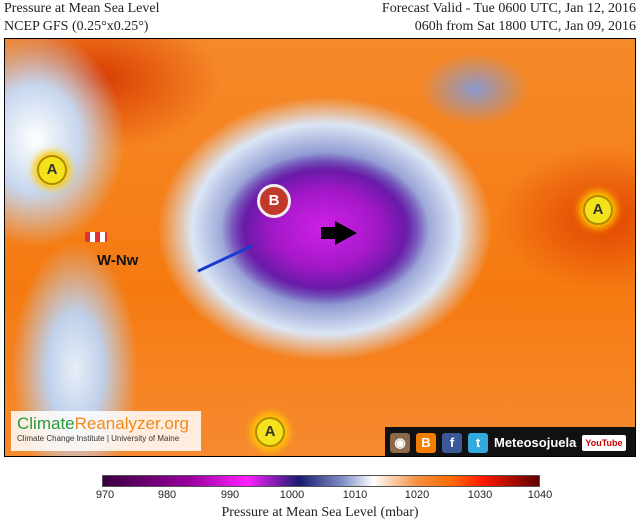 The width and height of the screenshot is (640, 528). Describe the element at coordinates (478, 442) in the screenshot. I see `twitter-icon: t` at that location.